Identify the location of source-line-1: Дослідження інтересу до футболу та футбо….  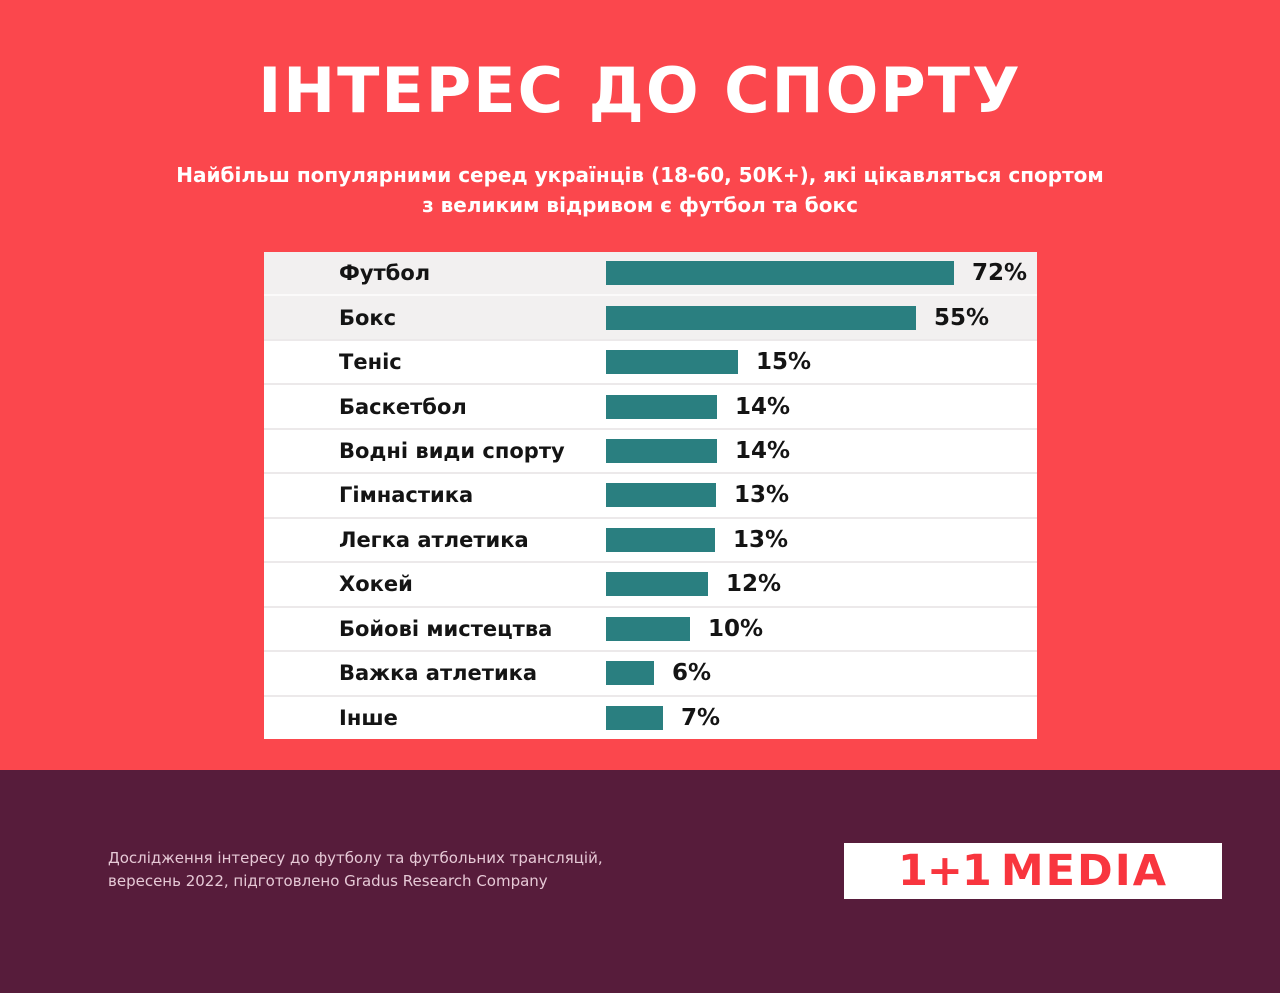
(355, 858).